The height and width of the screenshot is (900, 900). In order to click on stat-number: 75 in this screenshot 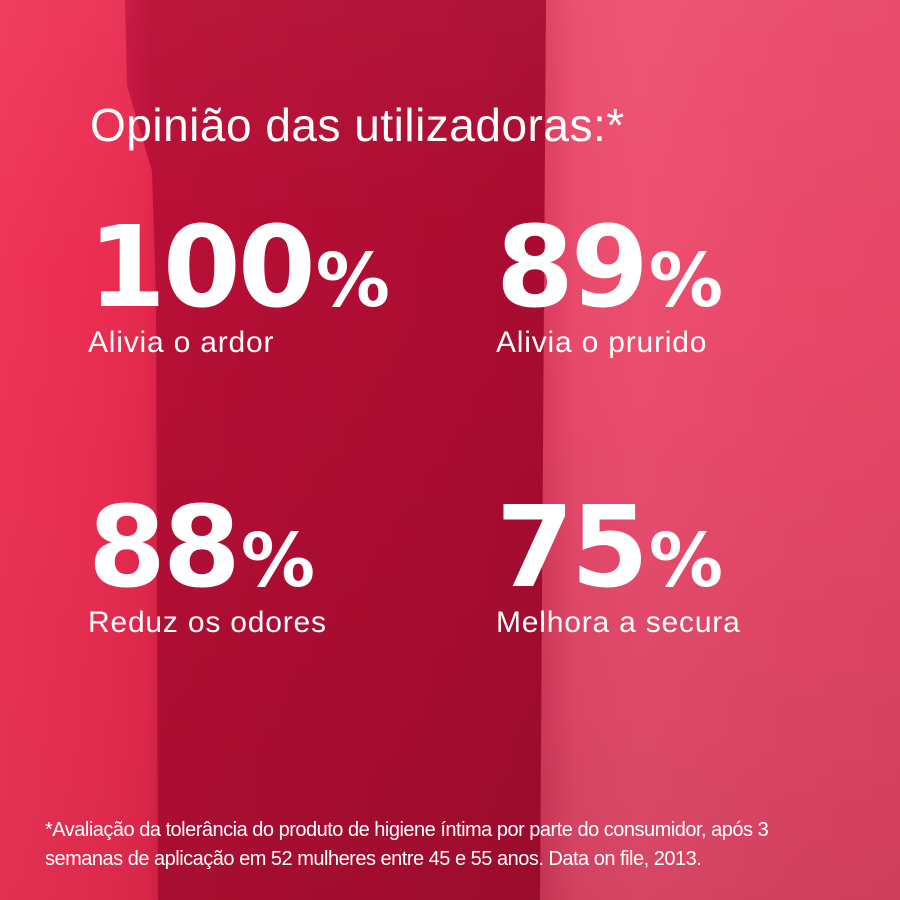, I will do `click(572, 548)`.